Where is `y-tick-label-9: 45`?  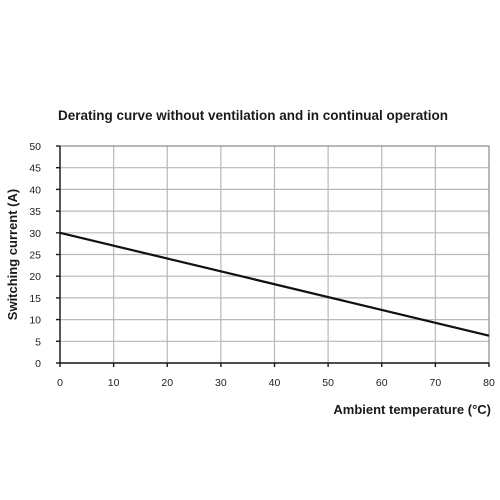 y-tick-label-9: 45 is located at coordinates (35, 169).